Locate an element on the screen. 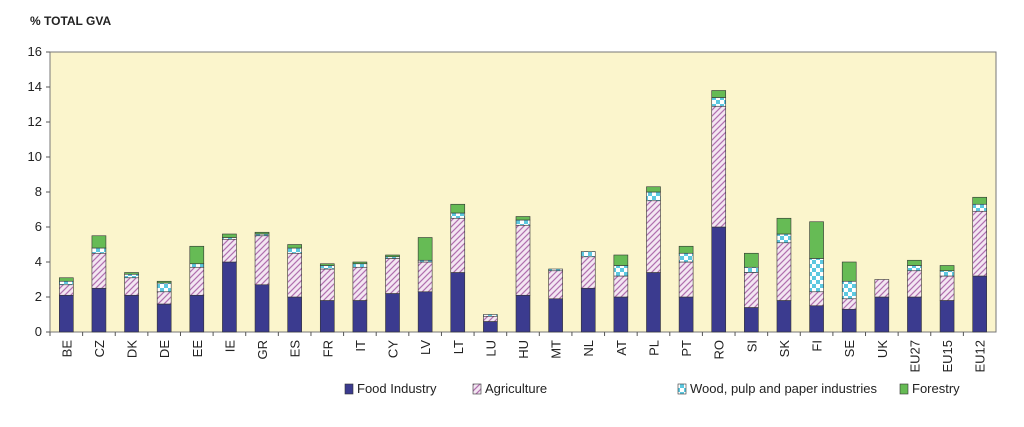 Image resolution: width=1024 pixels, height=427 pixels. x-tick-label: MT is located at coordinates (556, 349).